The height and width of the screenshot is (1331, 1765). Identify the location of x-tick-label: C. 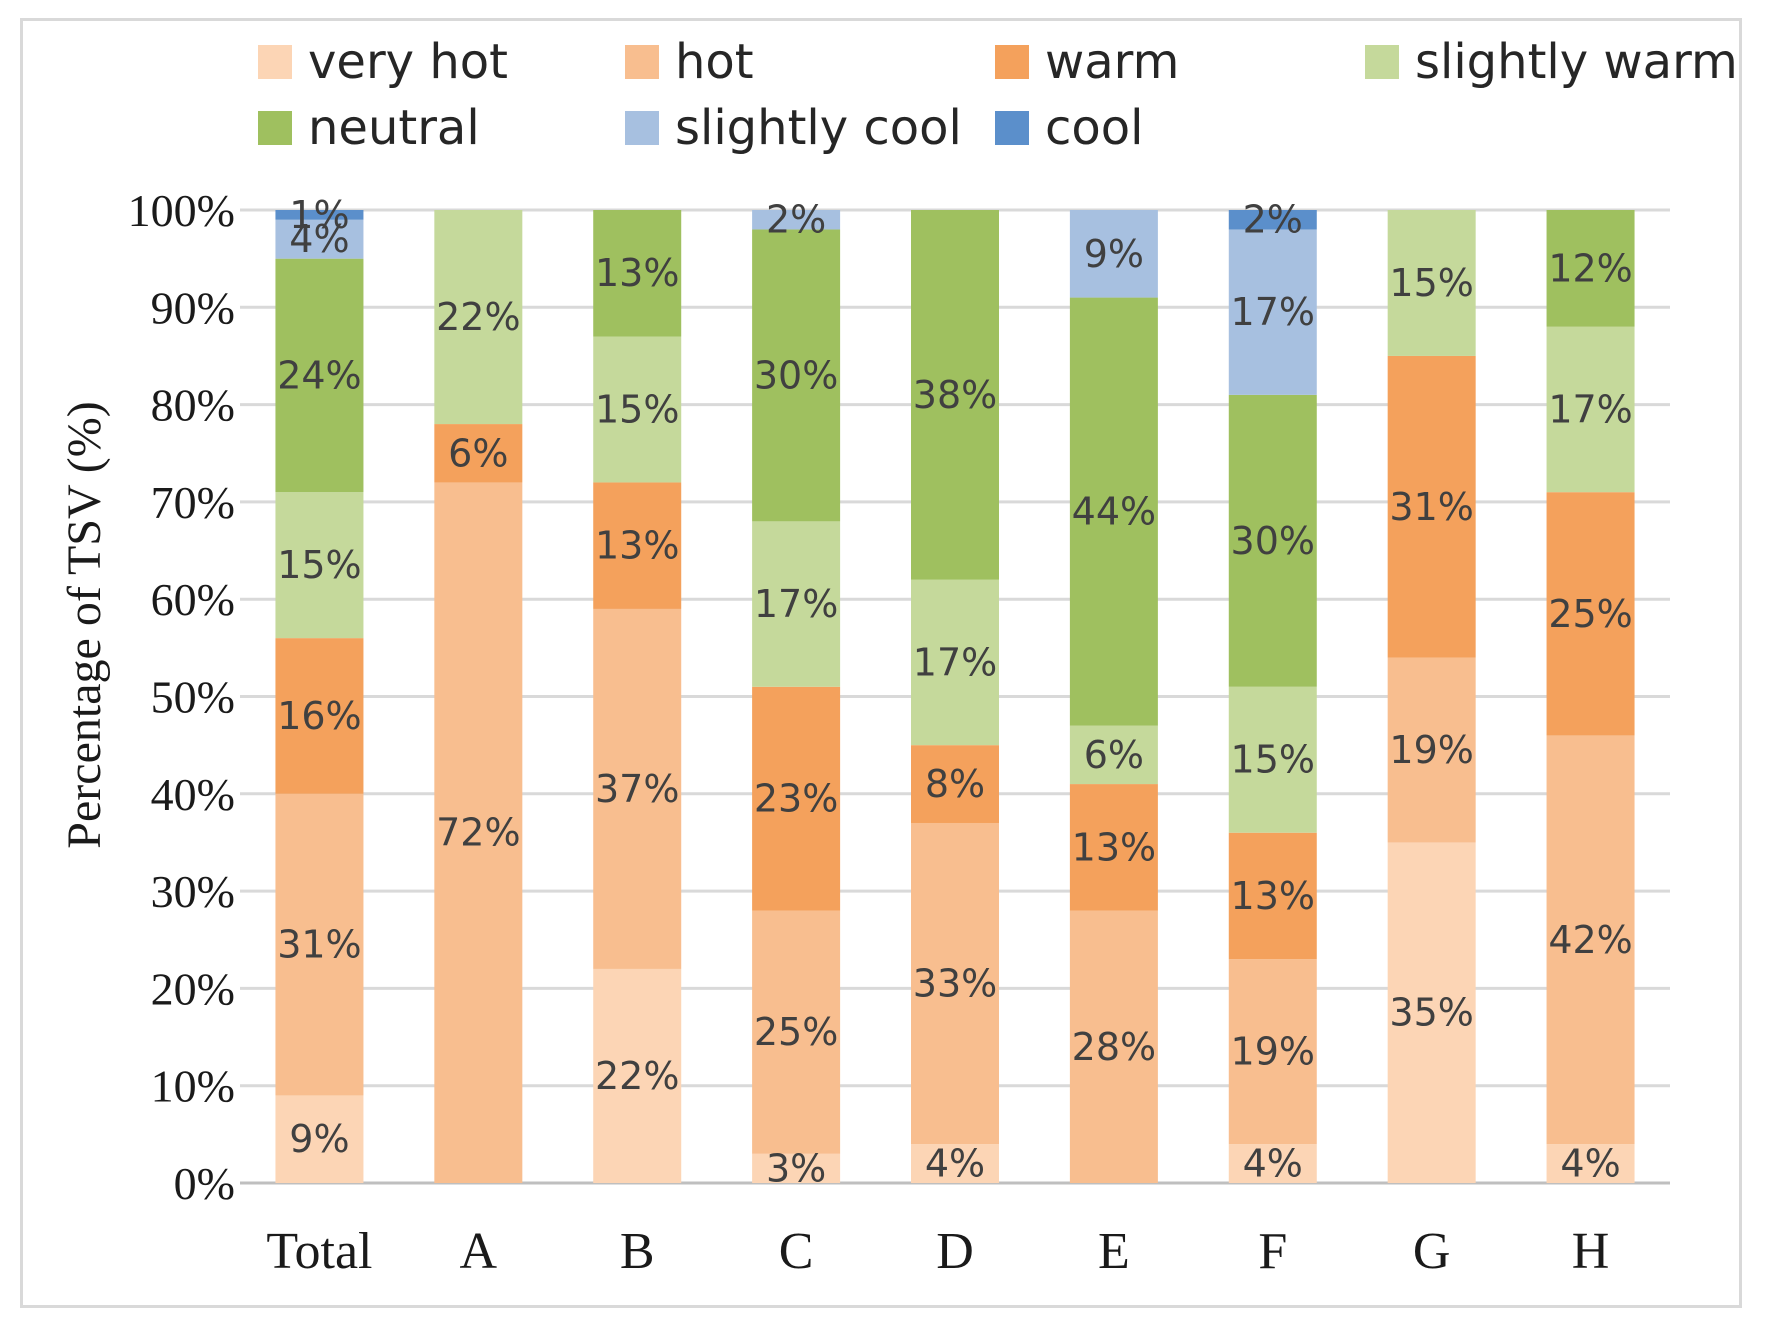
(796, 1251).